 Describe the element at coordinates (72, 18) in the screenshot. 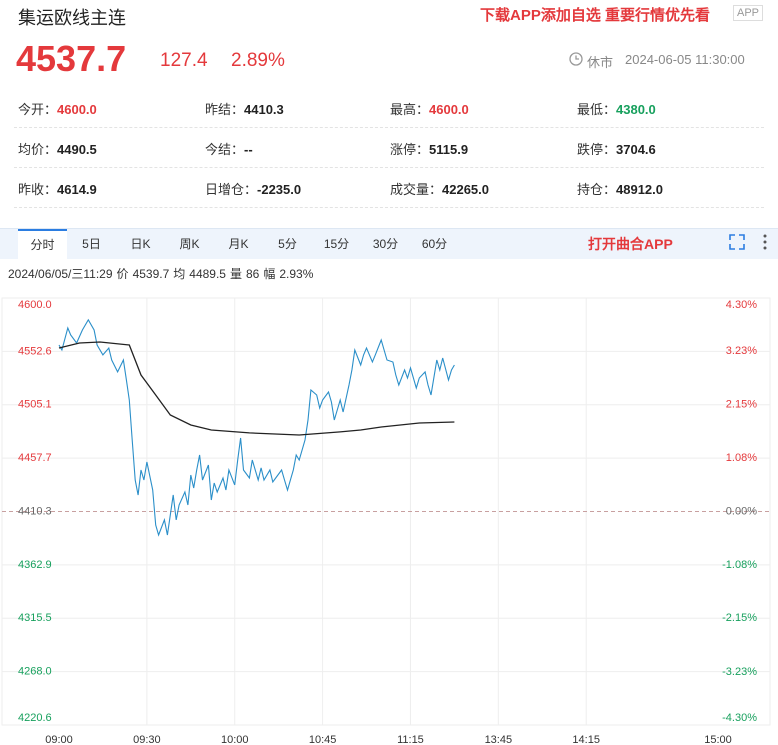

I see `title: 集运欧线主连` at that location.